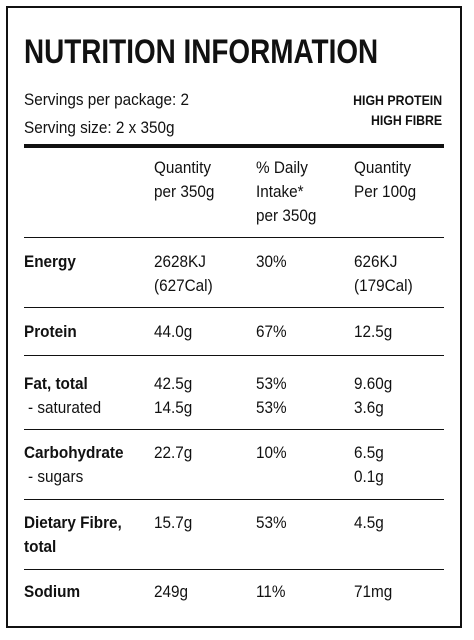  Describe the element at coordinates (52, 591) in the screenshot. I see `sodium-label: Sodium` at that location.